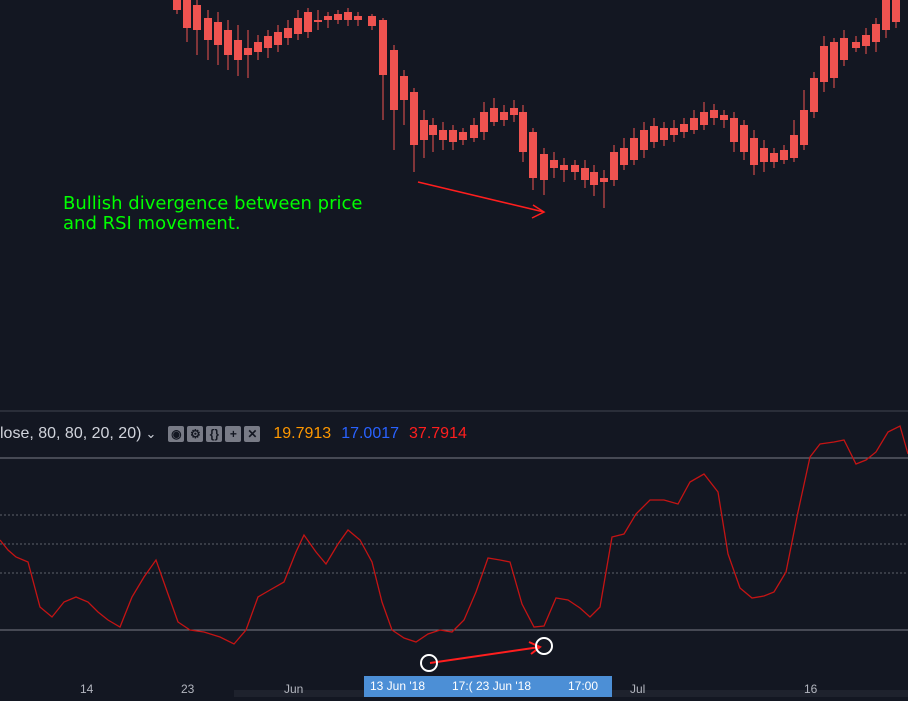  Describe the element at coordinates (152, 223) in the screenshot. I see `annotation-line-2: and RSI movement.` at that location.